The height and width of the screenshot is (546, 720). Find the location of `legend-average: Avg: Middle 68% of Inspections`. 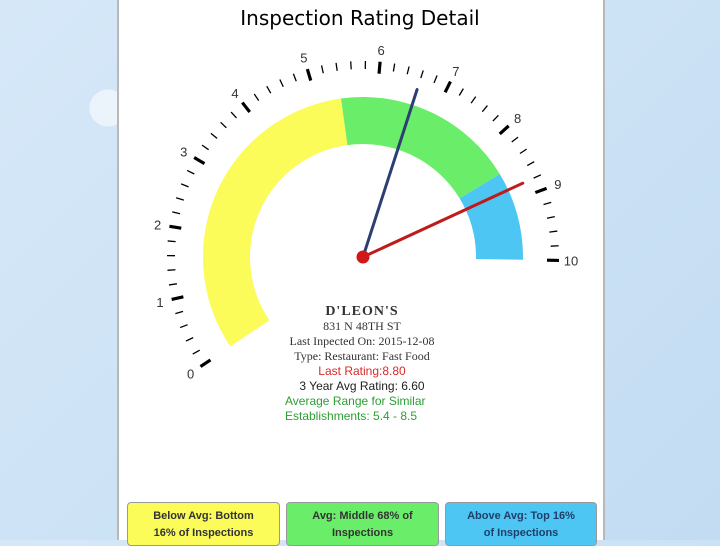

legend-average: Avg: Middle 68% of Inspections is located at coordinates (362, 524).